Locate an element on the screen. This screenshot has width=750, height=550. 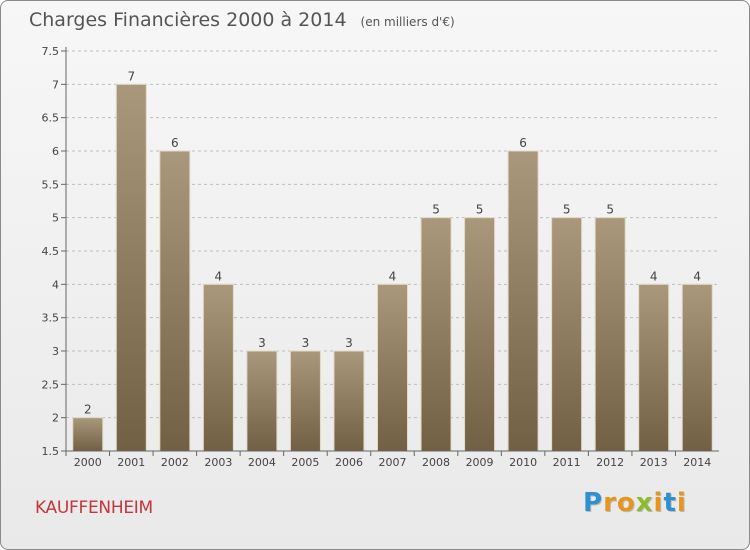
y-tick-label: 3.5 is located at coordinates (51, 318).